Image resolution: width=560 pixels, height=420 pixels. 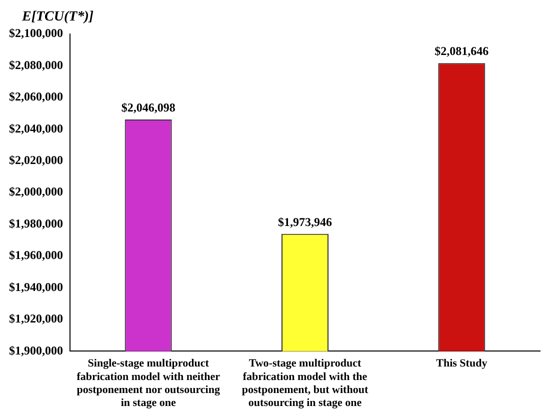 What do you see at coordinates (36, 97) in the screenshot?
I see `y-tick-label: $2,060,000` at bounding box center [36, 97].